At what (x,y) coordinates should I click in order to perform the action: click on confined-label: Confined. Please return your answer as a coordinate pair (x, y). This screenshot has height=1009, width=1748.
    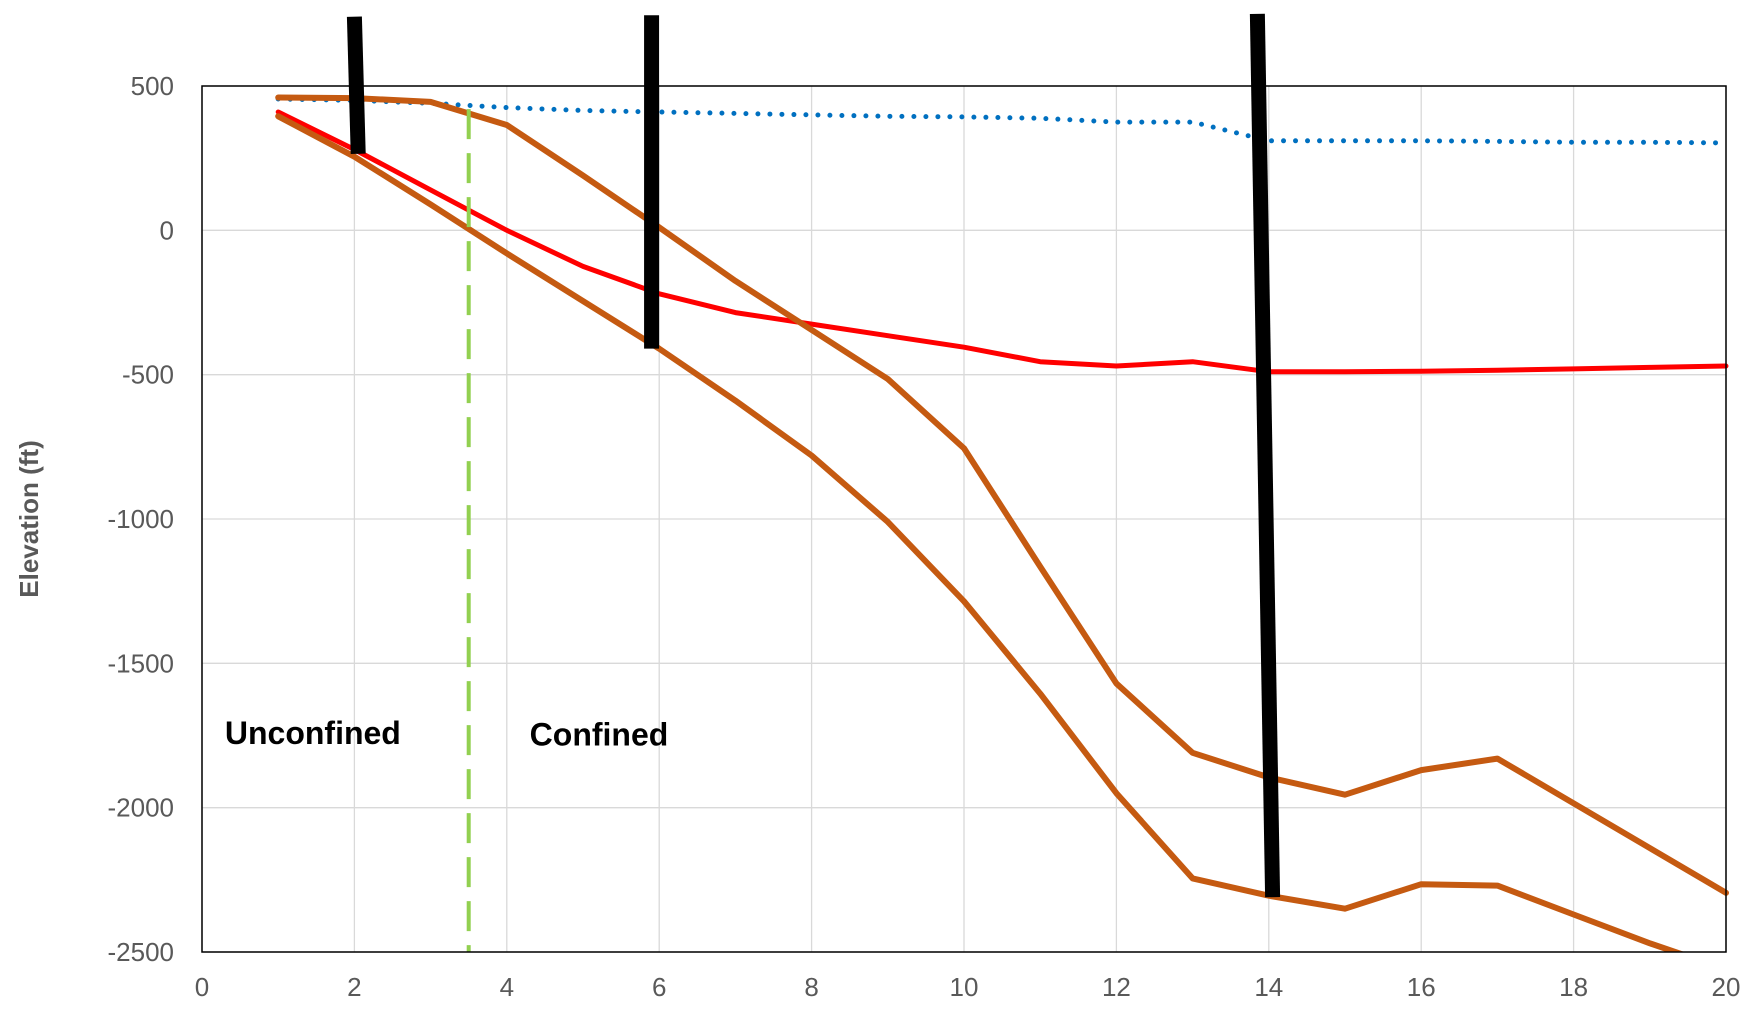
    Looking at the image, I should click on (599, 735).